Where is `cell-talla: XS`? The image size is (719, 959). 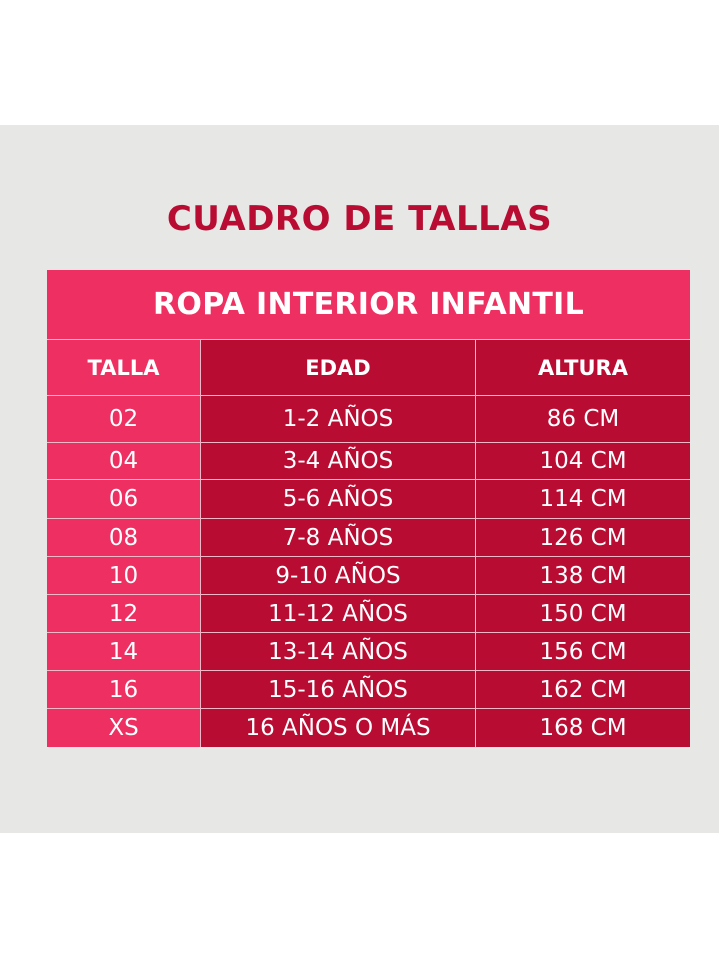
cell-talla: XS is located at coordinates (124, 728).